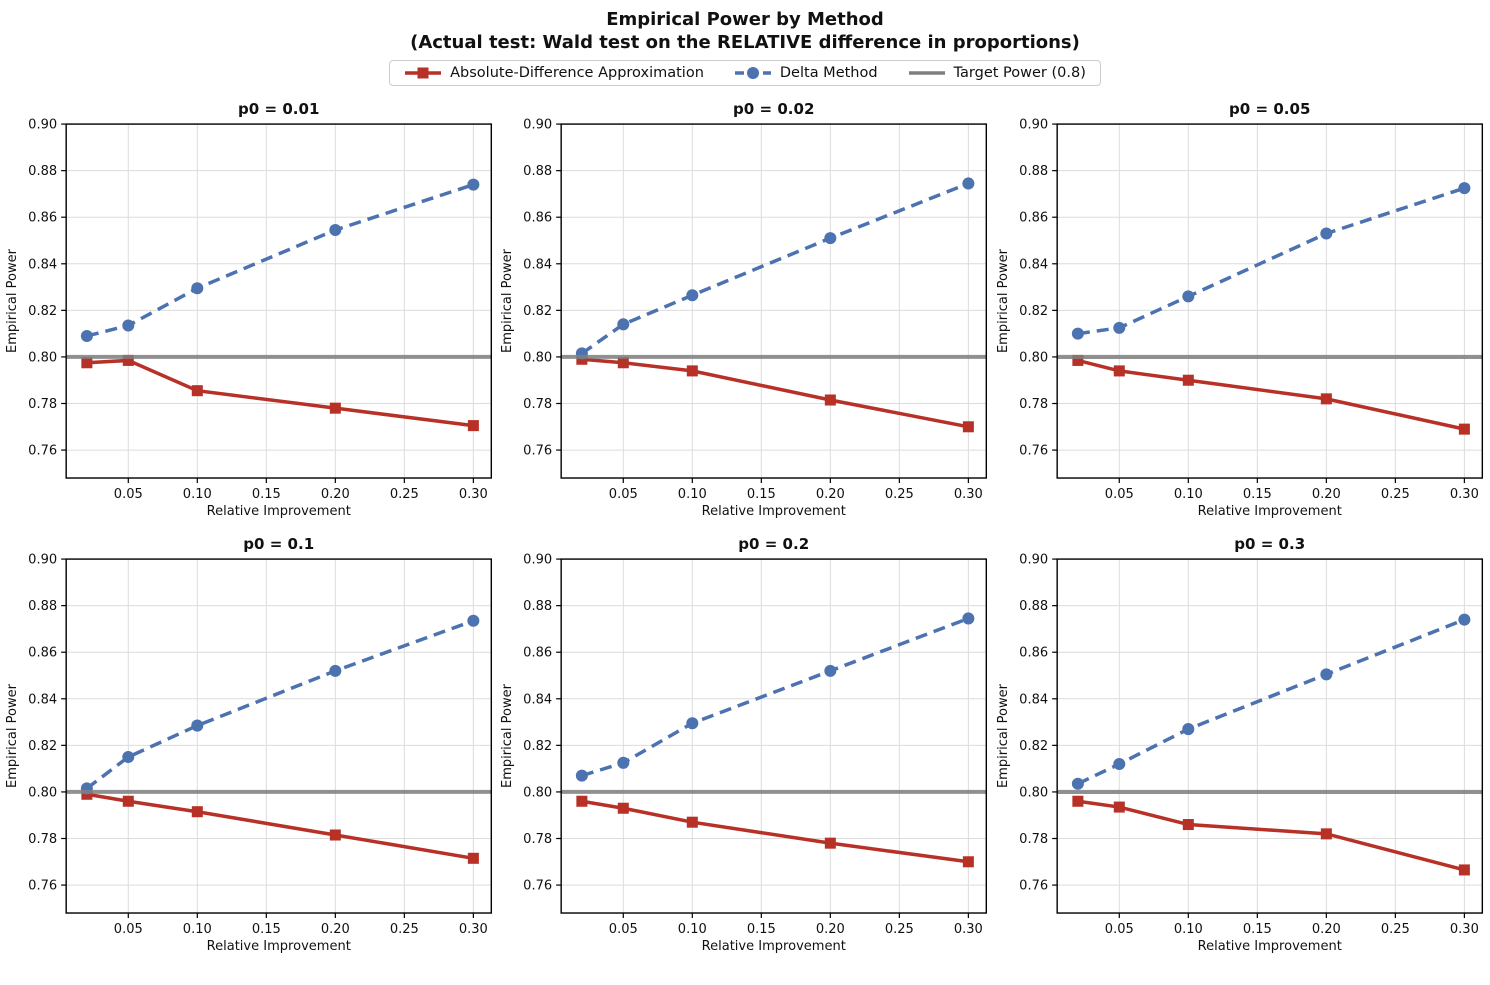 The image size is (1490, 985). Describe the element at coordinates (997, 73) in the screenshot. I see `legend-item-target: Target Power (0.8)` at that location.